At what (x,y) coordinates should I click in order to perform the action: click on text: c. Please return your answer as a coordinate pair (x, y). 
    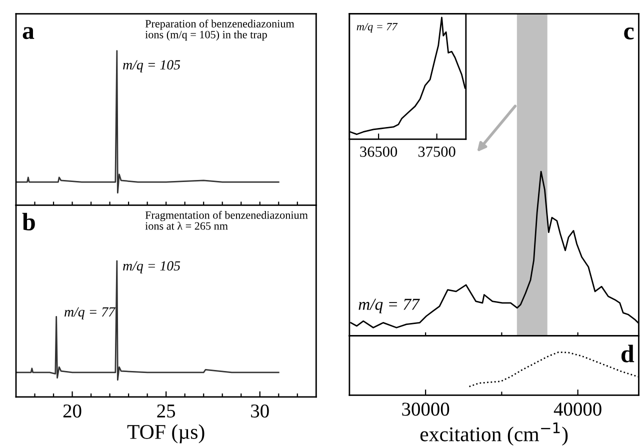
    Looking at the image, I should click on (629, 33).